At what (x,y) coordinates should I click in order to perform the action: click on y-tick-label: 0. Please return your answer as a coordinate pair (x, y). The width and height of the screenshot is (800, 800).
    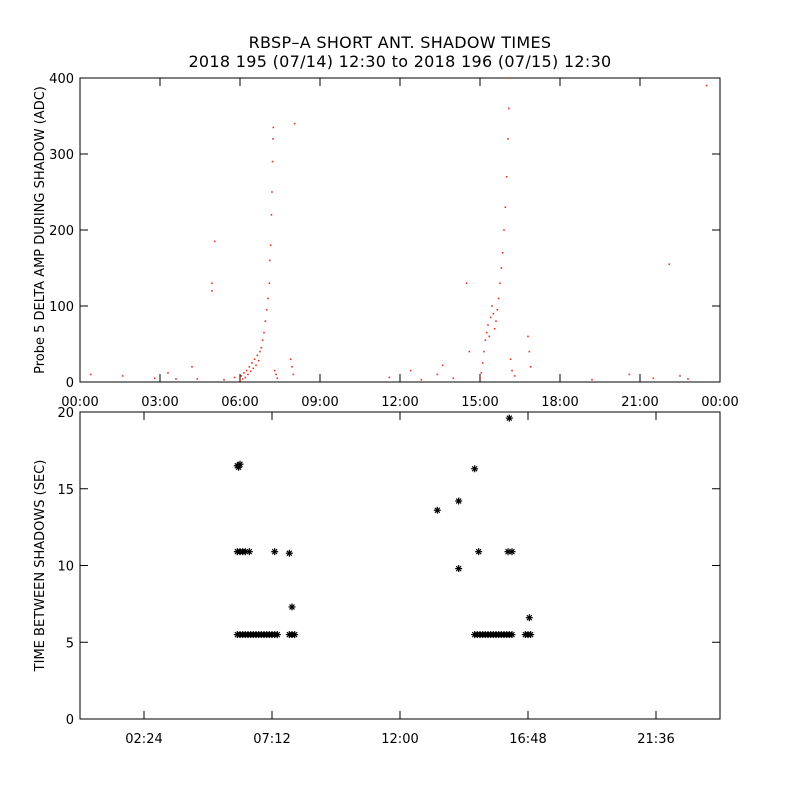
    Looking at the image, I should click on (70, 720).